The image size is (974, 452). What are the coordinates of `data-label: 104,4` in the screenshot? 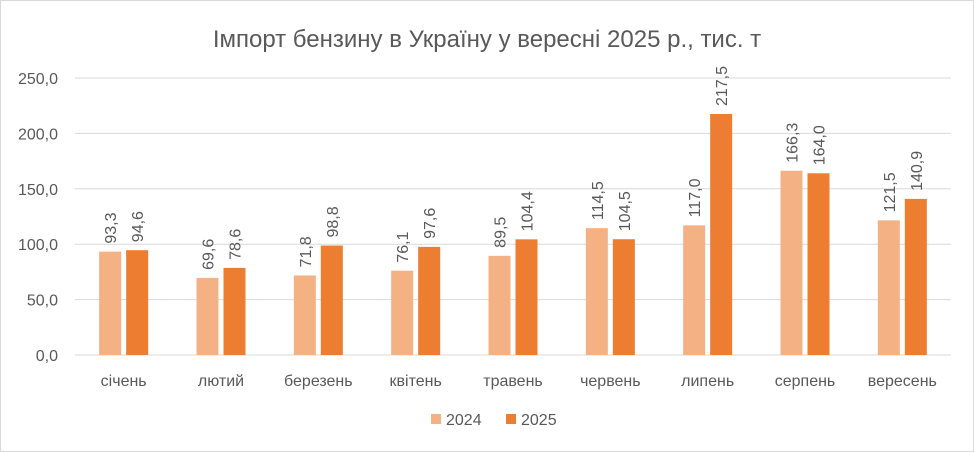 It's located at (528, 211).